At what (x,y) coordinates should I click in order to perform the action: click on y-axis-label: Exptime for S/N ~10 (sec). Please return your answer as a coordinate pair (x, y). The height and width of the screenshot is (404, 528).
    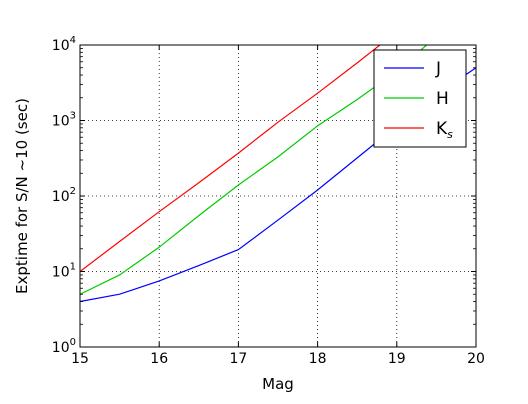
    Looking at the image, I should click on (22, 196).